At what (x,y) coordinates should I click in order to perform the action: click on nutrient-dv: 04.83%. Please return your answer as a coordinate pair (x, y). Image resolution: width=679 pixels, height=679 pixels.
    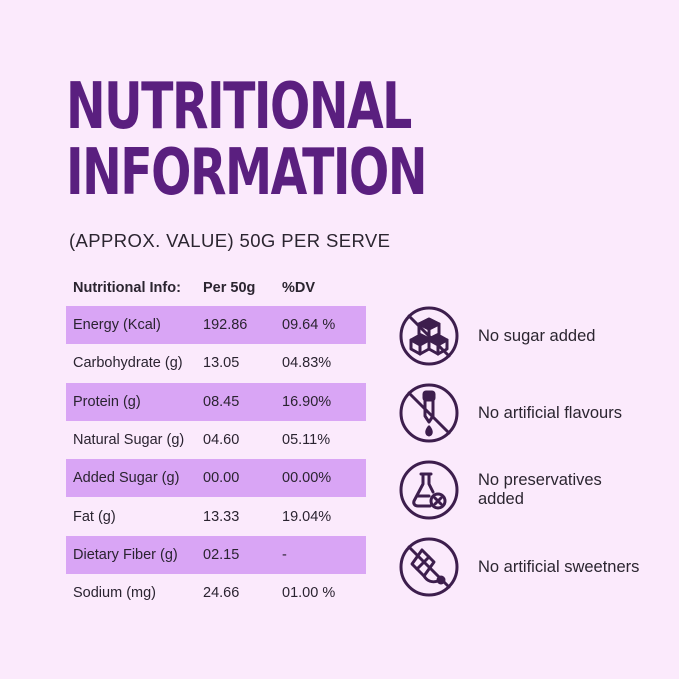
    Looking at the image, I should click on (307, 363).